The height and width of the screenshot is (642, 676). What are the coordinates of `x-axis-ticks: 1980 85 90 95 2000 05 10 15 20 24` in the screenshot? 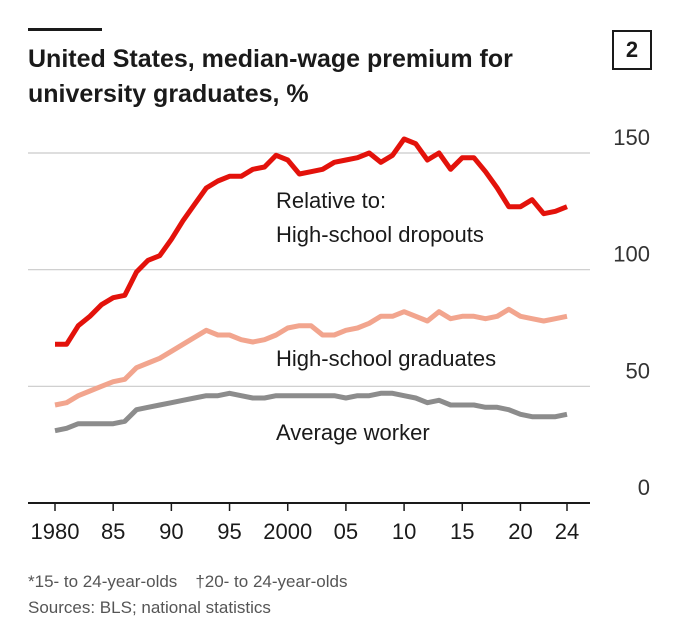 It's located at (305, 523).